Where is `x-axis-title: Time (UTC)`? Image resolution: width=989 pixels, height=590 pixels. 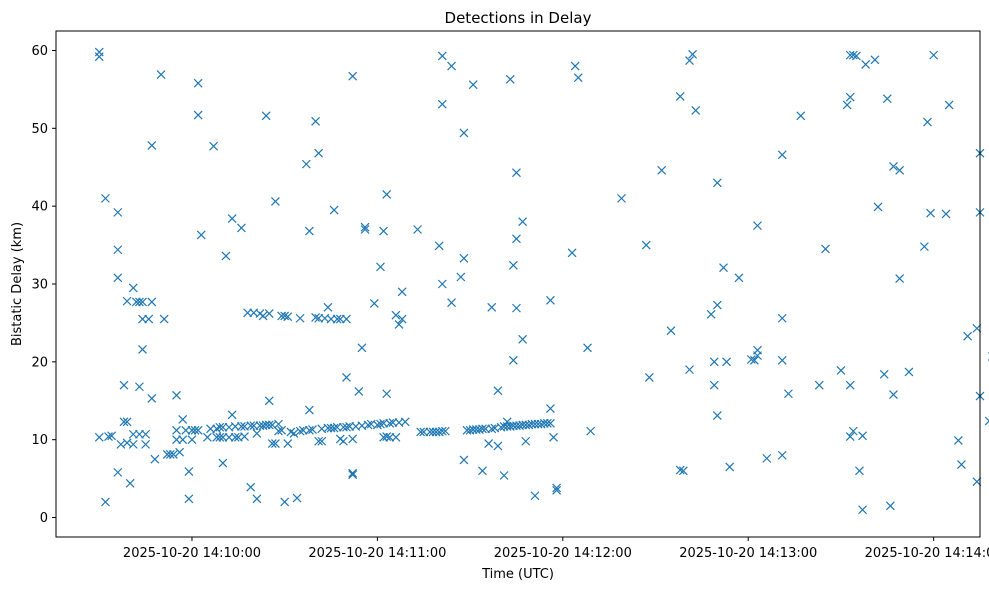 x-axis-title: Time (UTC) is located at coordinates (517, 574).